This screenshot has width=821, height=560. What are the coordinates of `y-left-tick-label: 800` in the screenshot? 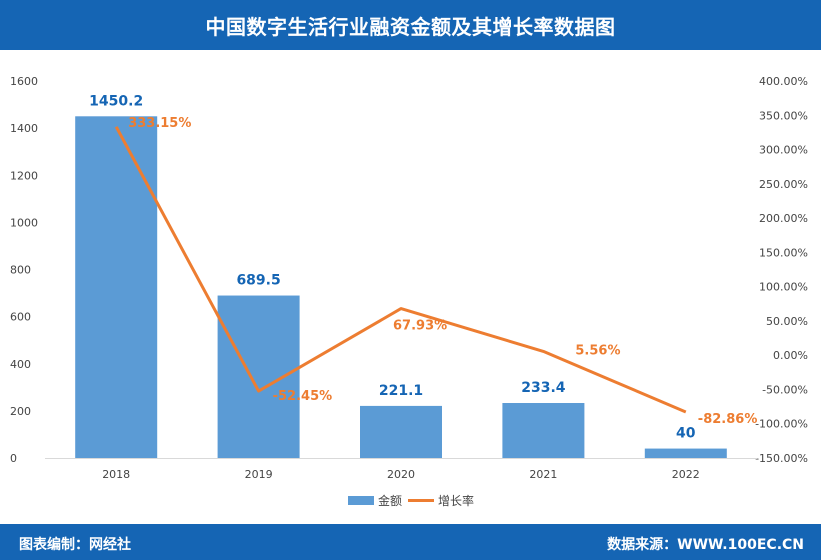 It's located at (20, 270).